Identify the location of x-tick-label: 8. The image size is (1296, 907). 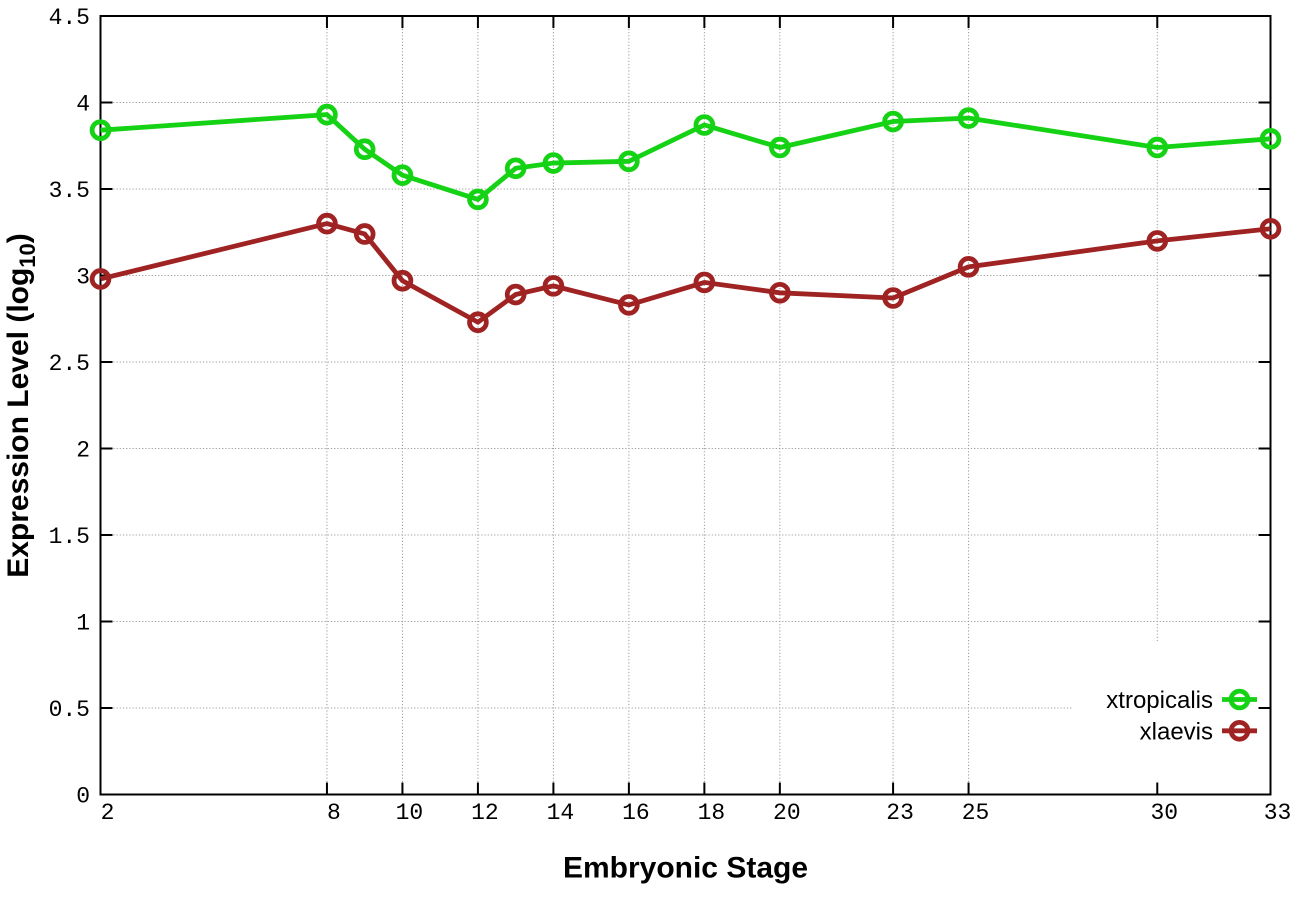
(334, 813).